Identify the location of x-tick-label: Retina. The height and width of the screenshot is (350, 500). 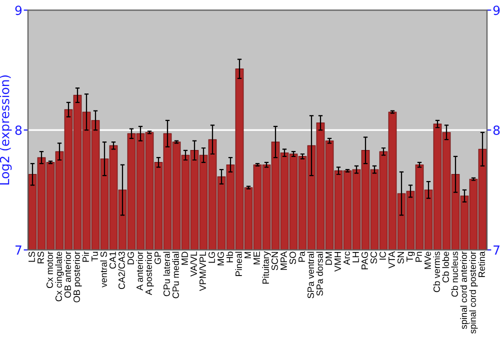
(481, 264).